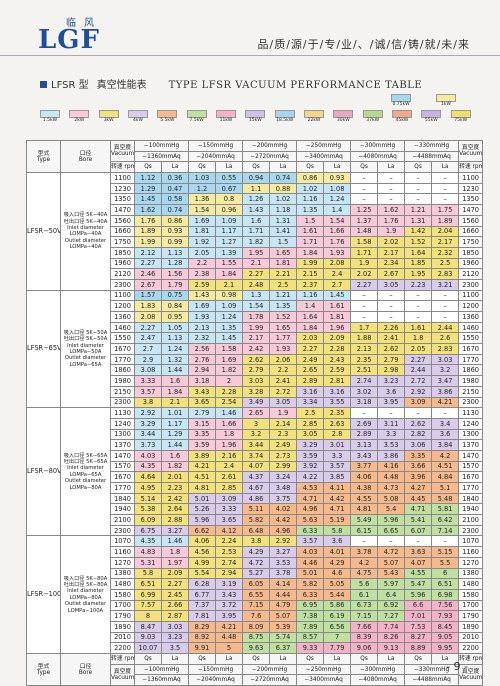 The width and height of the screenshot is (500, 686). I want to click on legend-item: 0.75kW, so click(401, 101).